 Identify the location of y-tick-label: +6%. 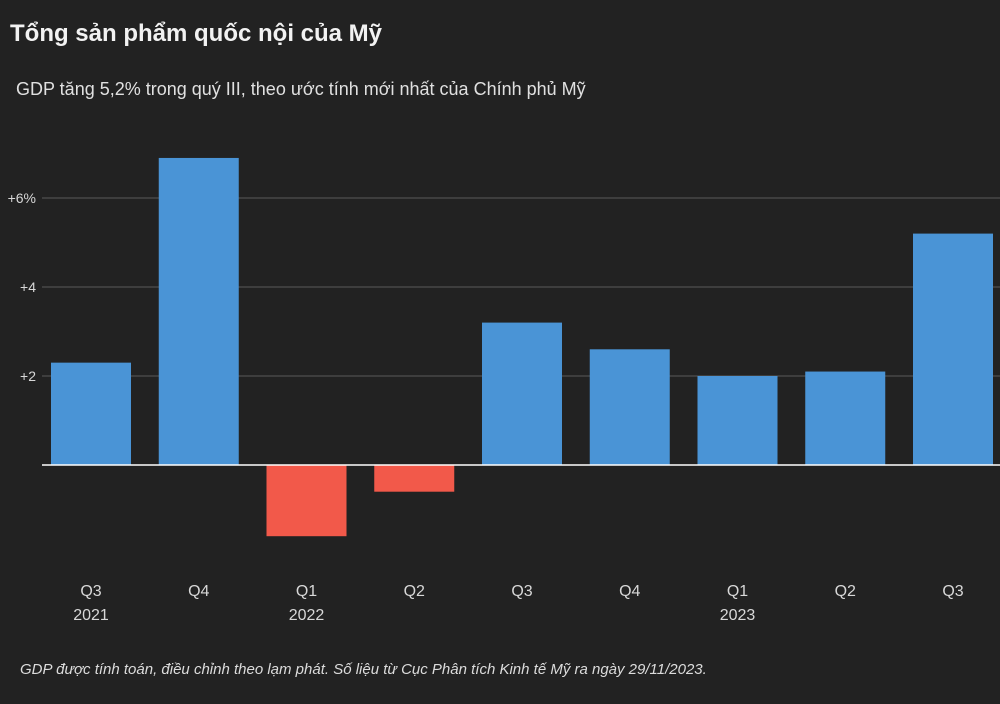
(22, 198).